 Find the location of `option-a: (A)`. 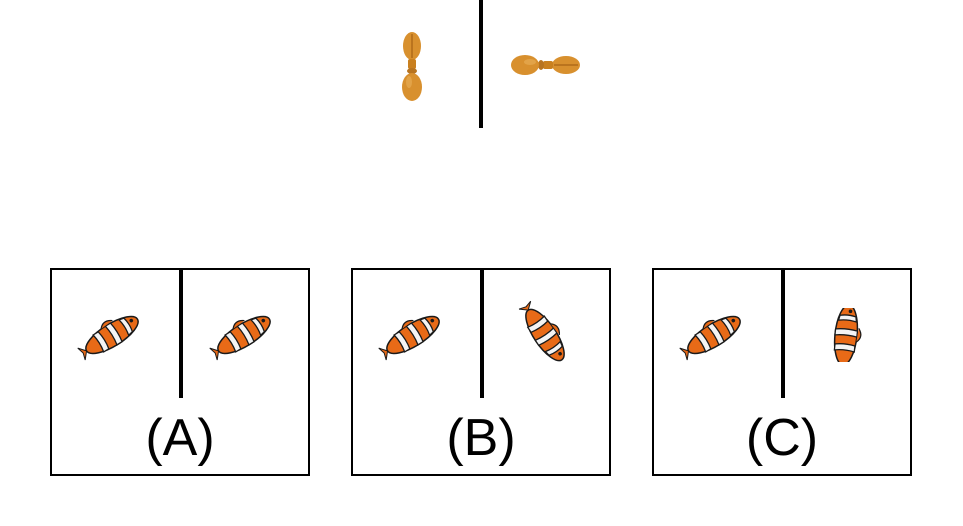

option-a: (A) is located at coordinates (180, 372).